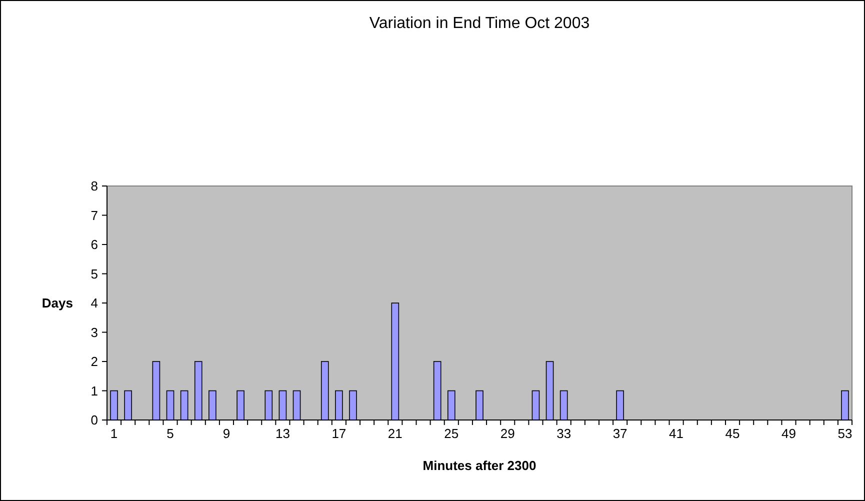  What do you see at coordinates (451, 433) in the screenshot?
I see `x-tick-label: 25` at bounding box center [451, 433].